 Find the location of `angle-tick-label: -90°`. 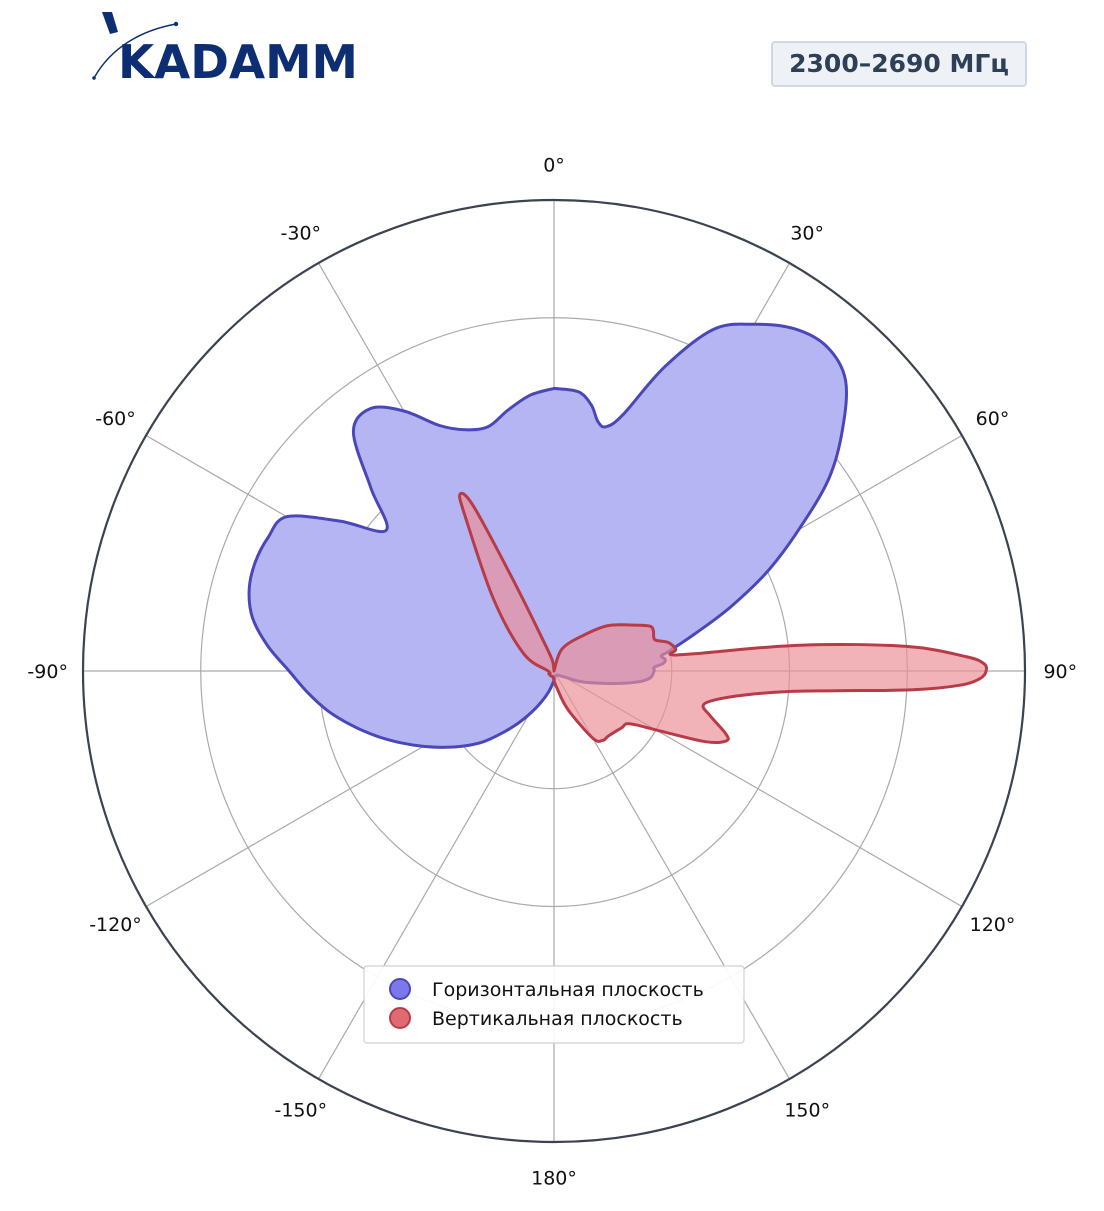

angle-tick-label: -90° is located at coordinates (47, 672).